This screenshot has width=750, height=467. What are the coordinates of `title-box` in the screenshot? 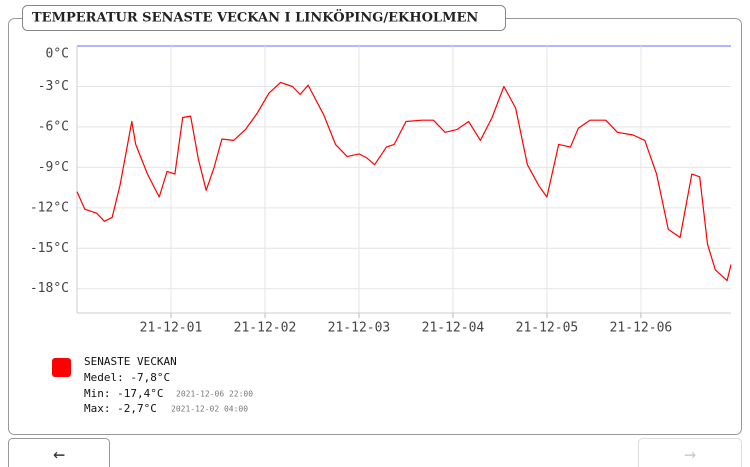 It's located at (264, 18).